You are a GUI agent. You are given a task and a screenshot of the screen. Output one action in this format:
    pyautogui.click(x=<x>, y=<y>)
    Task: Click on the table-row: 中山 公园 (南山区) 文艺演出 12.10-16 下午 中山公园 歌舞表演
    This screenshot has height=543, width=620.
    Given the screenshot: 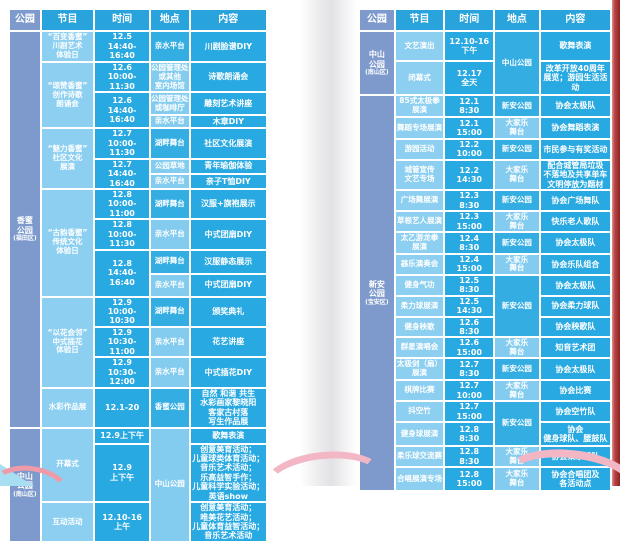 What is the action you would take?
    pyautogui.click(x=485, y=63)
    